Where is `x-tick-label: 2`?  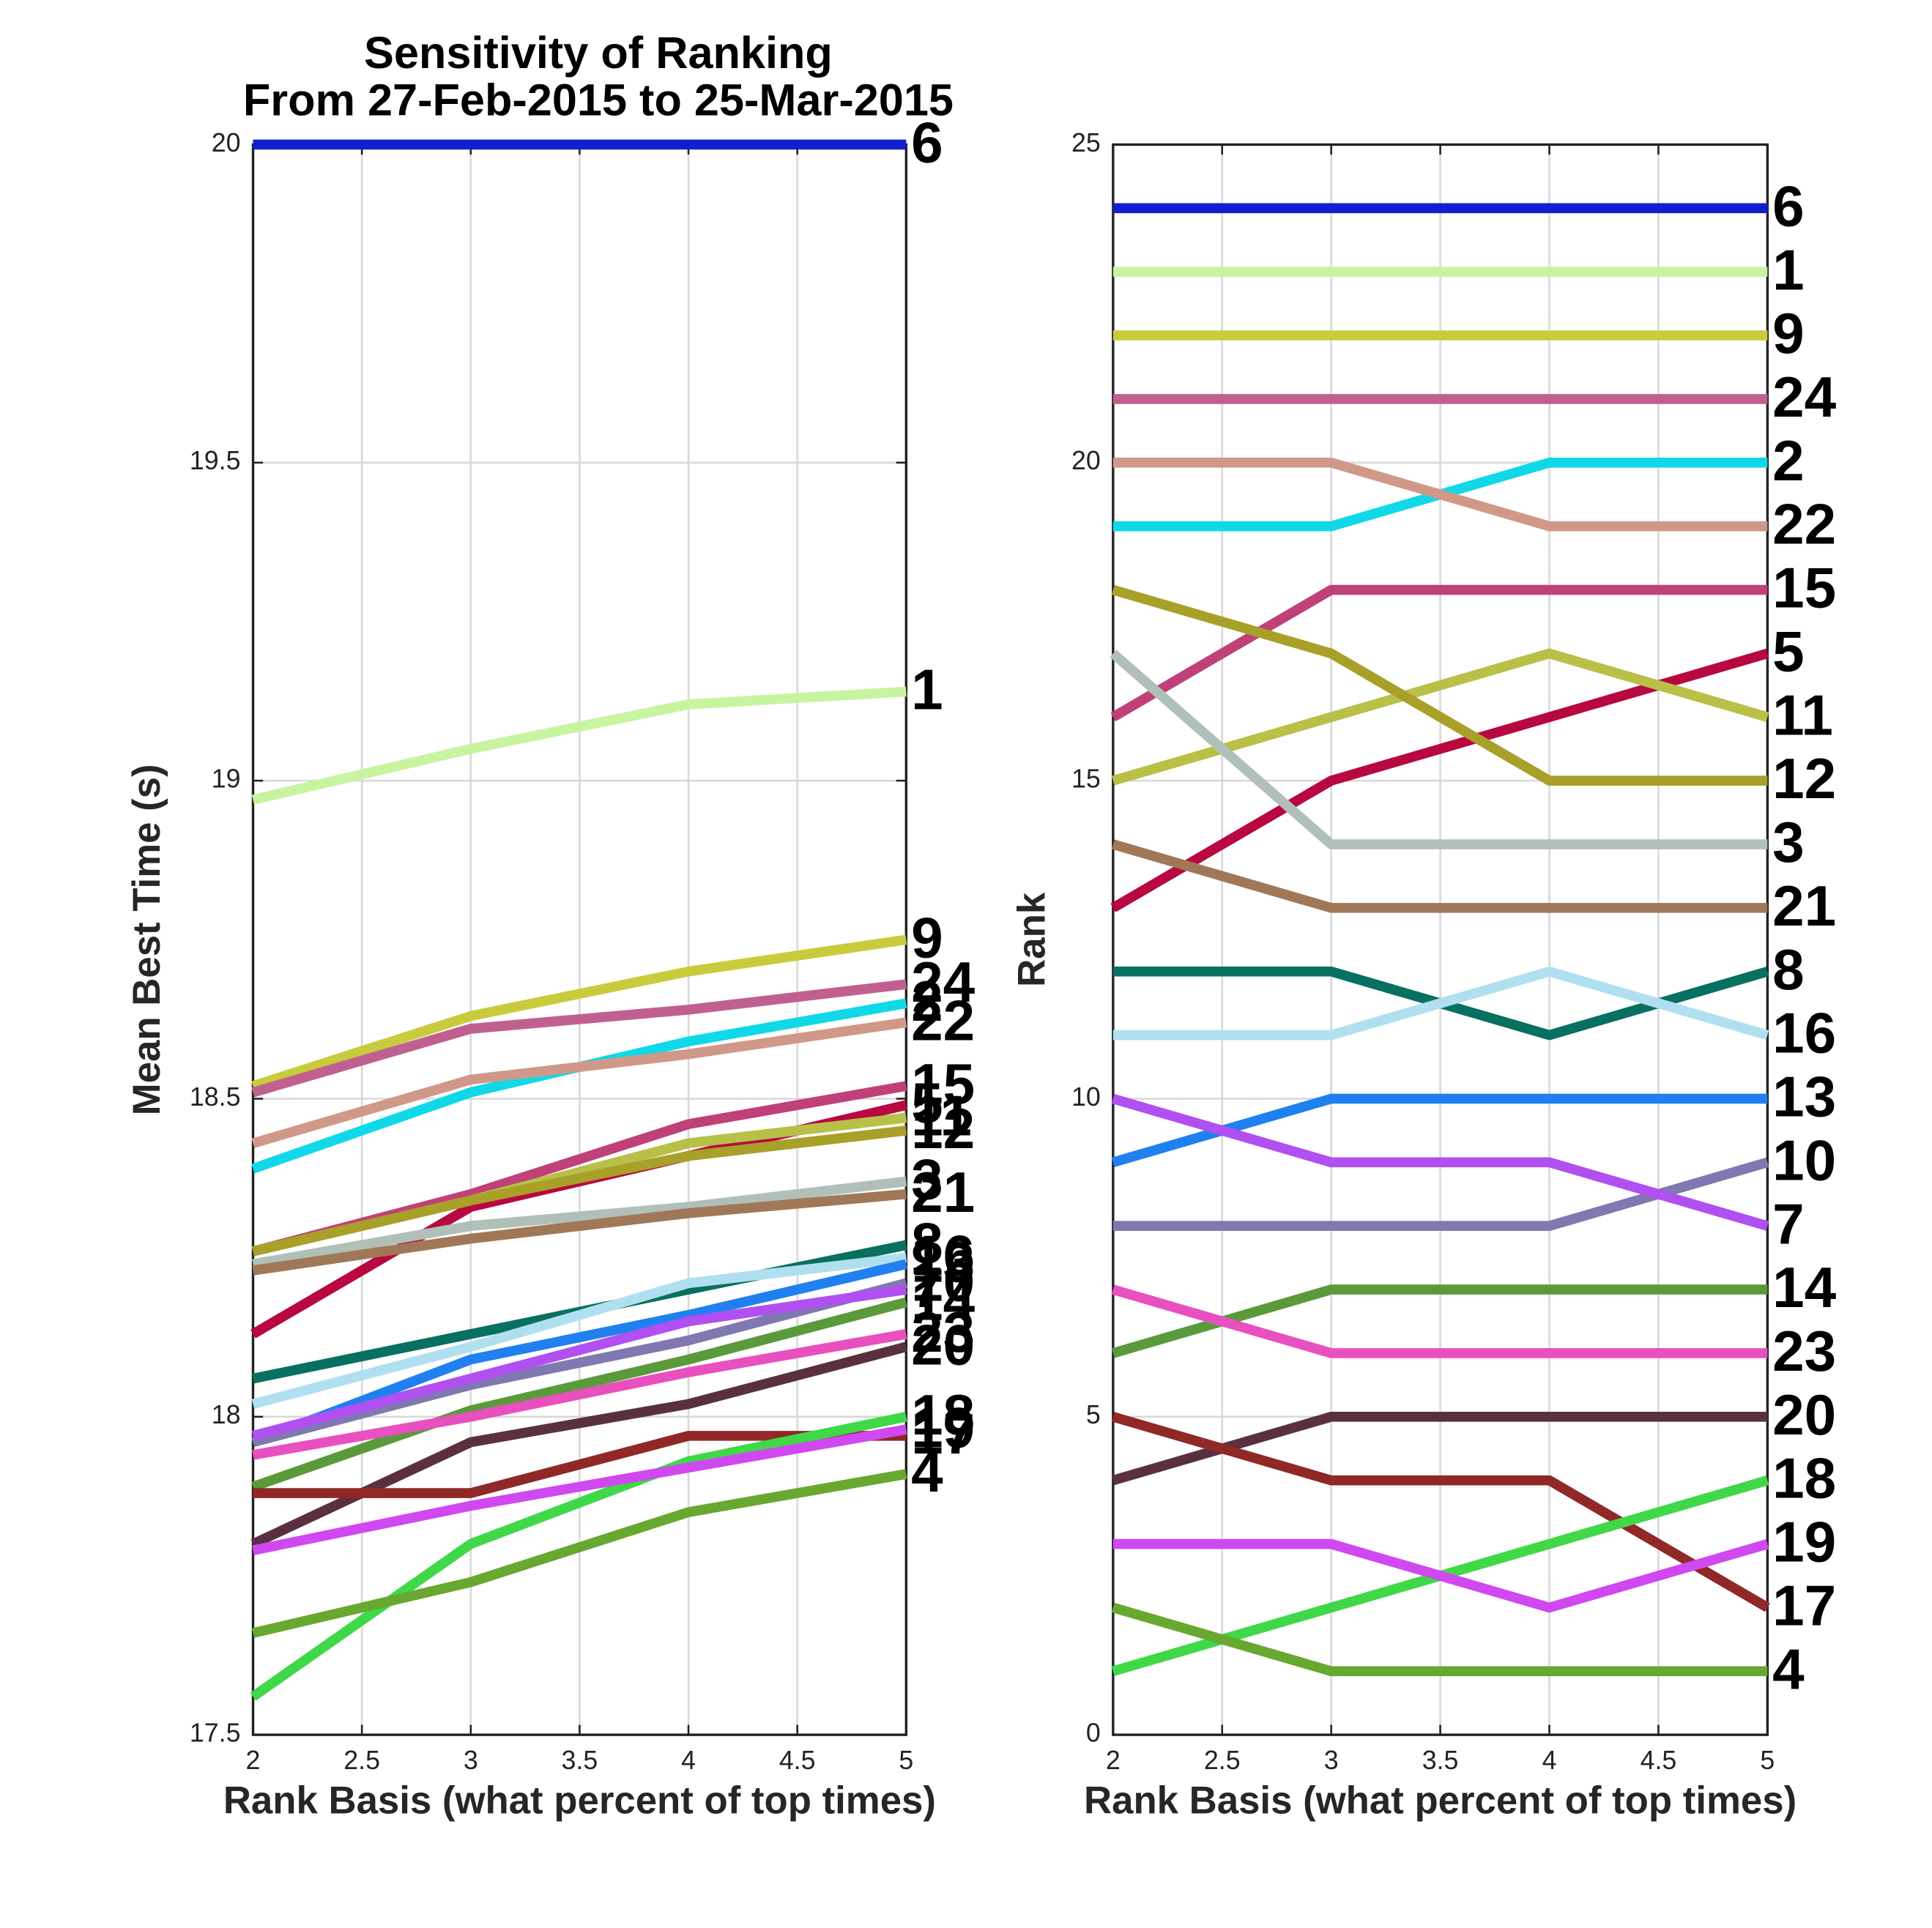
x-tick-label: 2 is located at coordinates (1113, 1760).